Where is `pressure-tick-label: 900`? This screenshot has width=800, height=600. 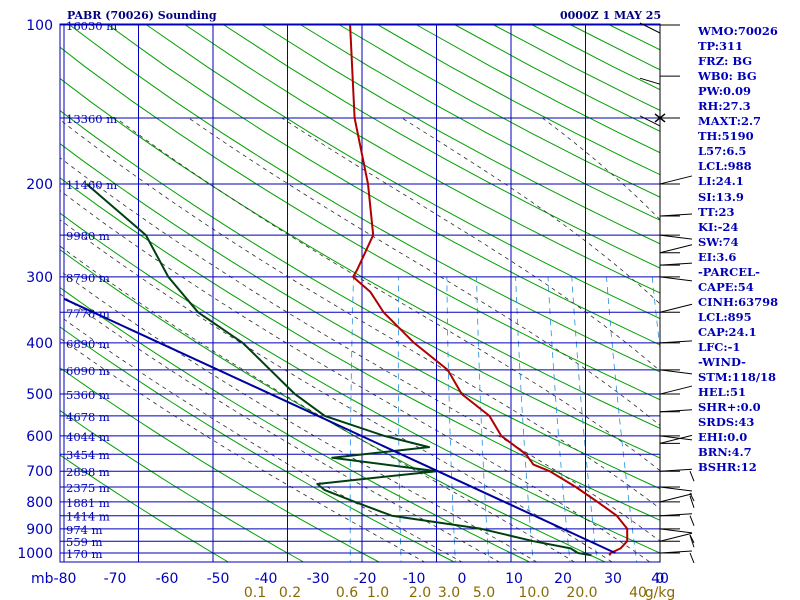 pressure-tick-label: 900 is located at coordinates (39, 530).